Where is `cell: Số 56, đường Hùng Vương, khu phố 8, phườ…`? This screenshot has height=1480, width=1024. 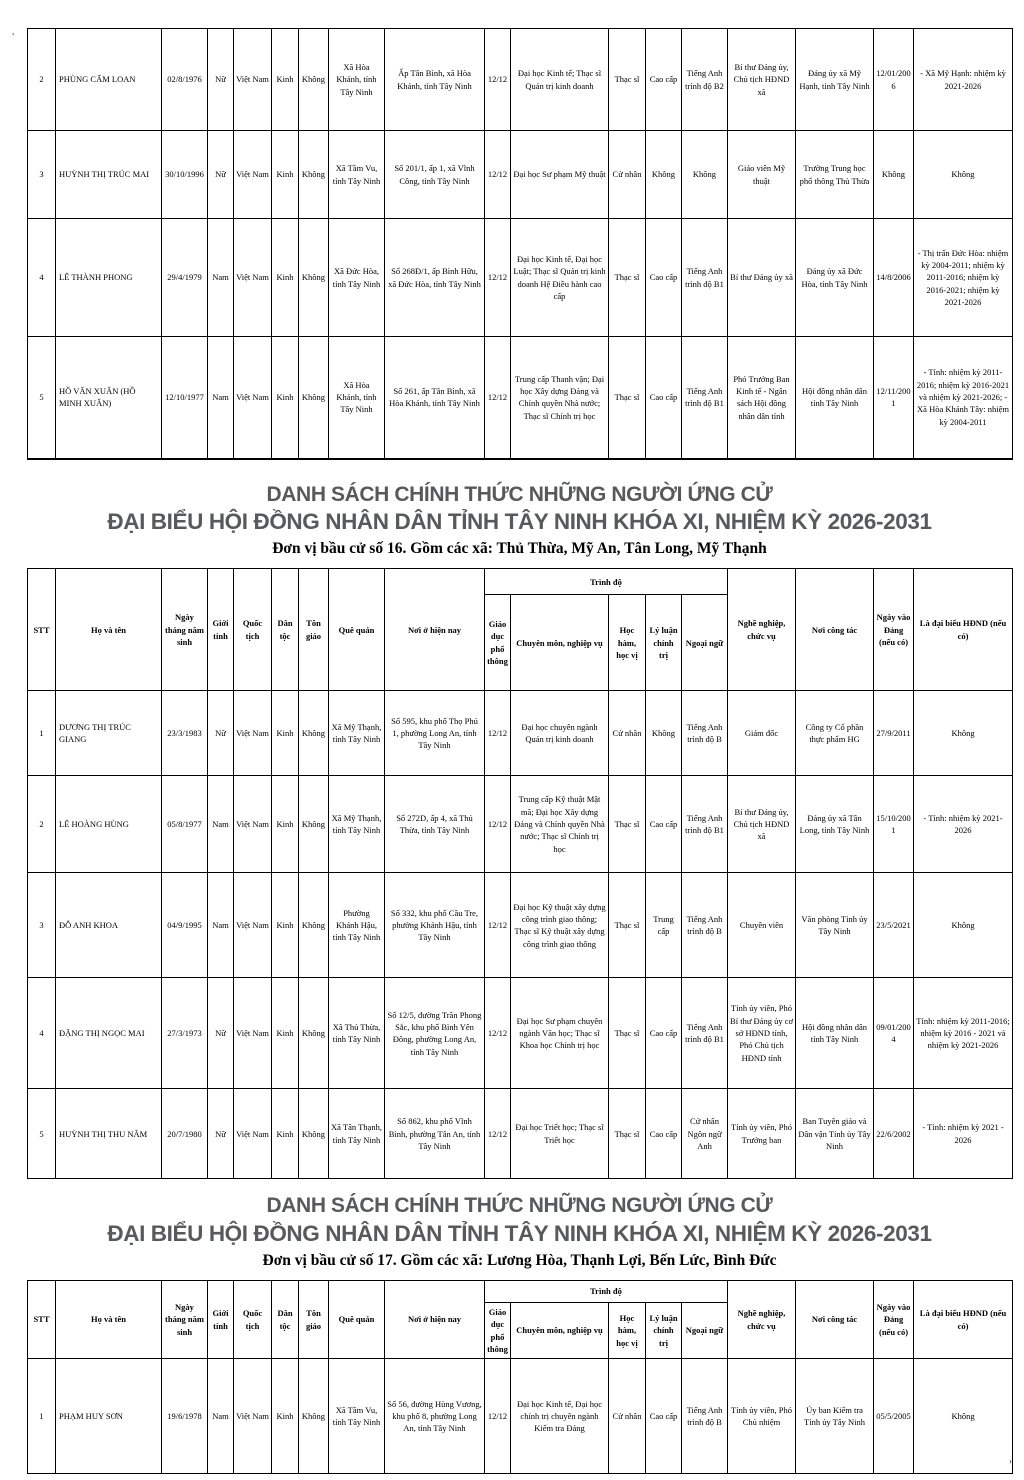
cell: Số 56, đường Hùng Vương, khu phố 8, phườ… is located at coordinates (434, 1416).